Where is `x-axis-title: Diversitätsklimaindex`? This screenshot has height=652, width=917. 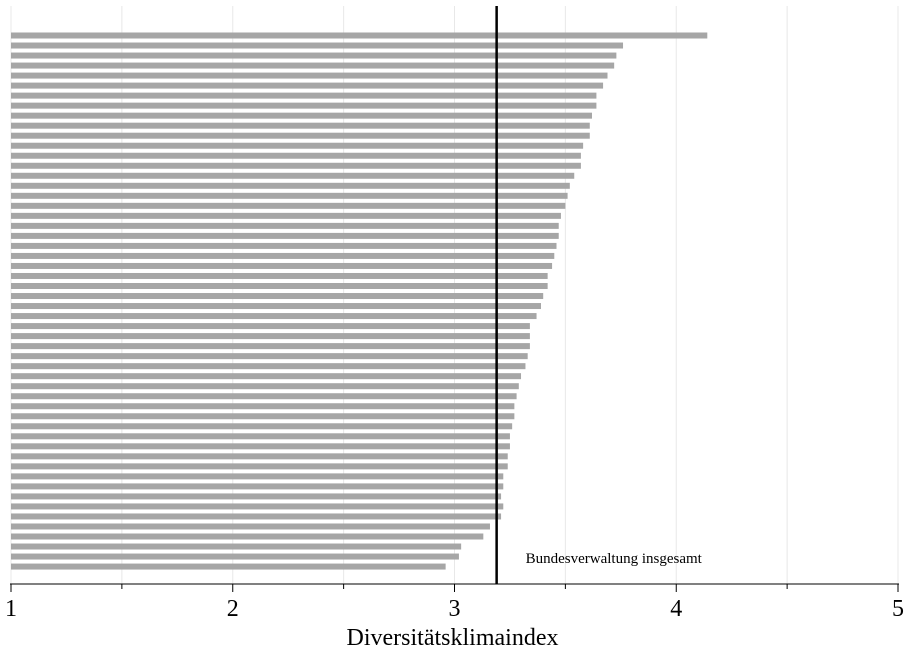
x-axis-title: Diversitätsklimaindex is located at coordinates (453, 638).